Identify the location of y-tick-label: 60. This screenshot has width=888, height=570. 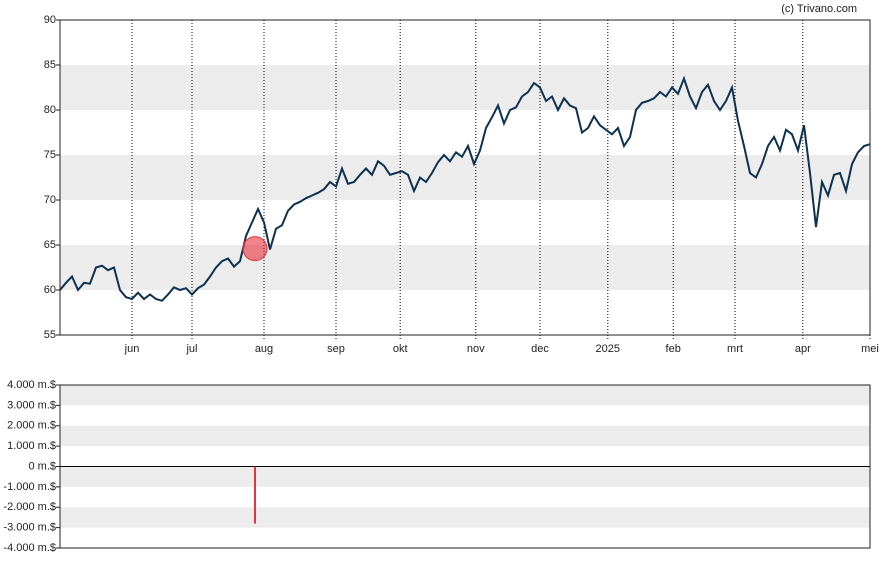
(50, 290).